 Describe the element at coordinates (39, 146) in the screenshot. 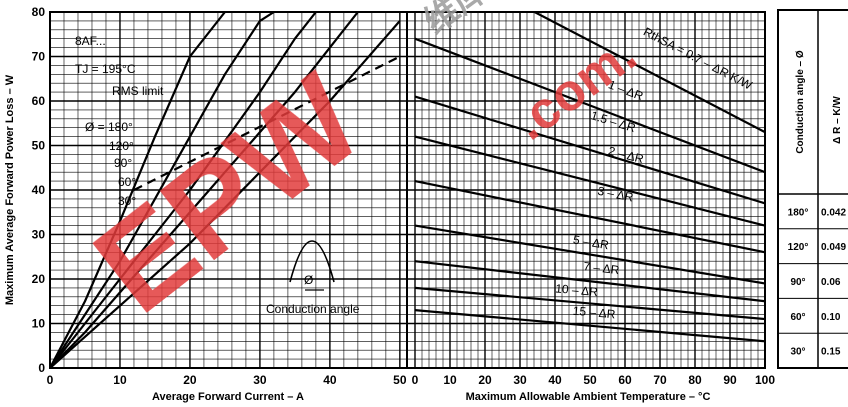

I see `left-y-tick-label: 50` at that location.